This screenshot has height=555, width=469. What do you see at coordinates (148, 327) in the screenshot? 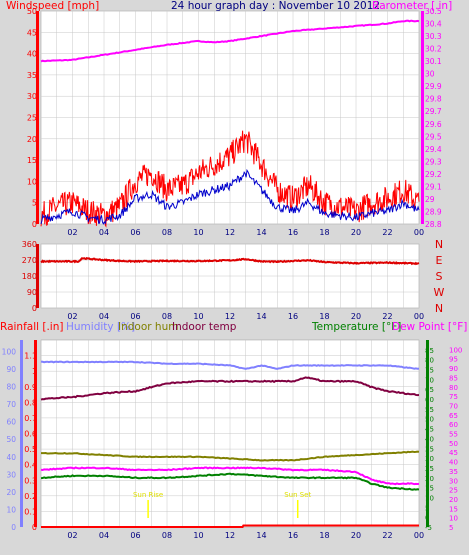
I see `indoor-hum-axis-label: Indoor hum` at bounding box center [148, 327].